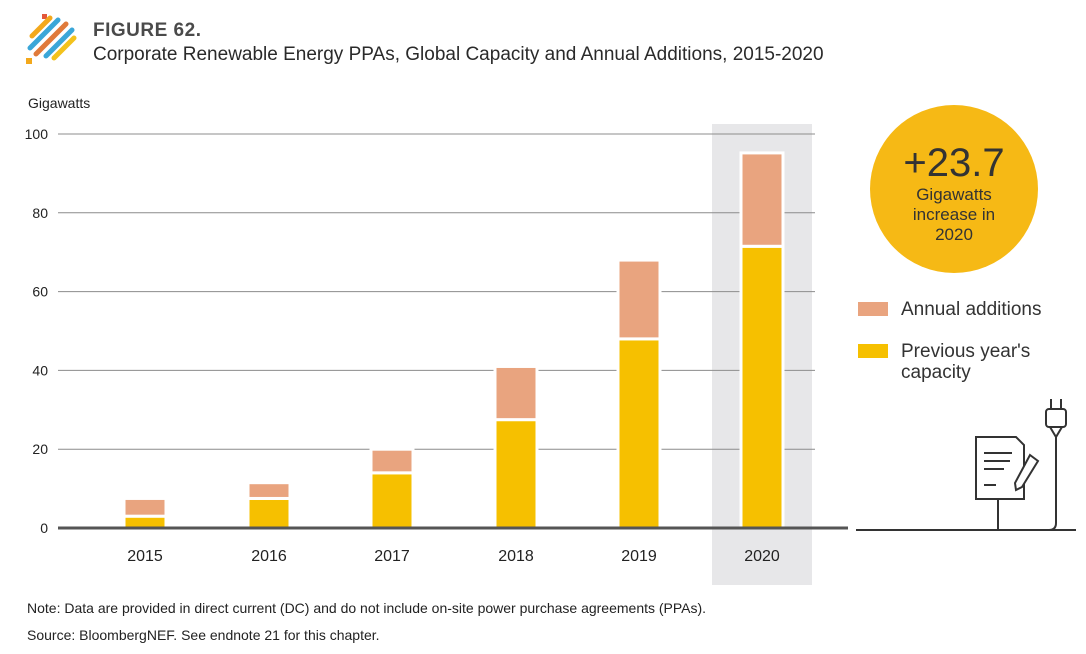 Image resolution: width=1086 pixels, height=654 pixels. What do you see at coordinates (639, 556) in the screenshot?
I see `x-tick-label: 2019` at bounding box center [639, 556].